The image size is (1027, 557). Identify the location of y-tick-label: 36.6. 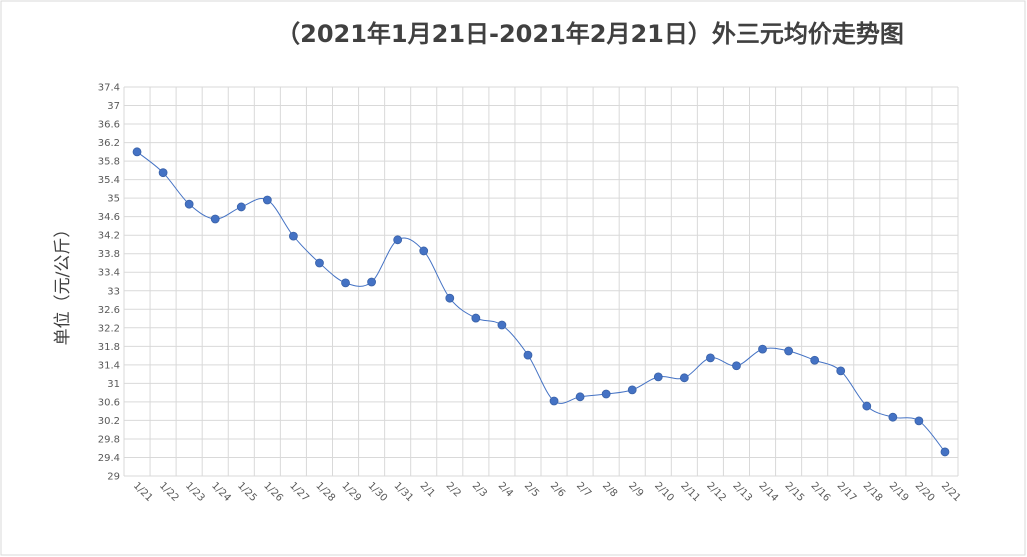
(109, 125).